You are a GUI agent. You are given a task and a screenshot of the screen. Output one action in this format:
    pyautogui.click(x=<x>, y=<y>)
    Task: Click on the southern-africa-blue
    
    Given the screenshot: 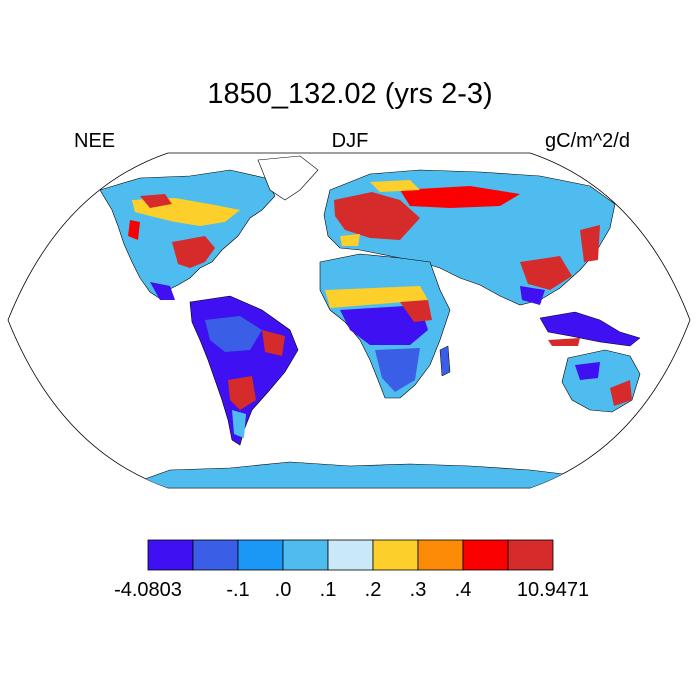 What is the action you would take?
    pyautogui.click(x=397, y=370)
    